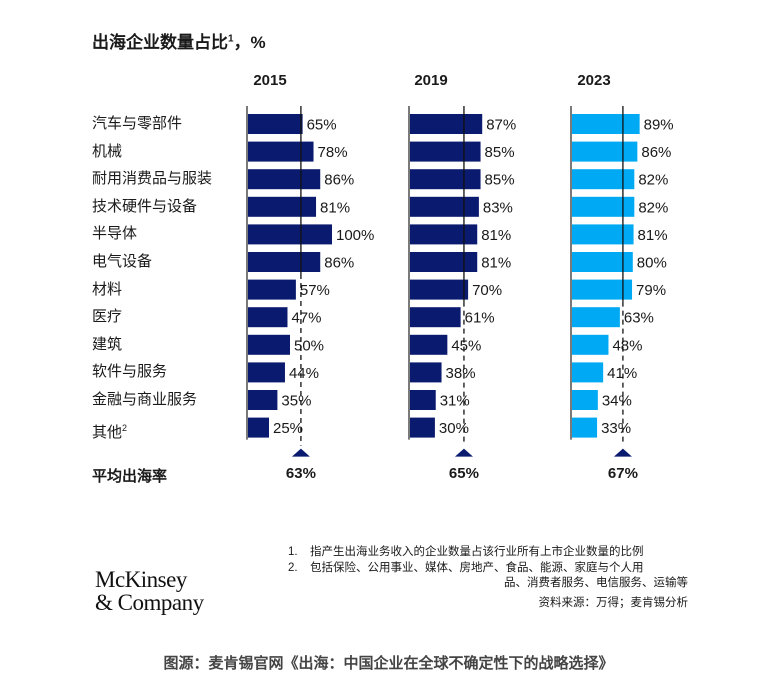 Image resolution: width=777 pixels, height=685 pixels. Describe the element at coordinates (622, 473) in the screenshot. I see `average-value-2023: 67%` at that location.